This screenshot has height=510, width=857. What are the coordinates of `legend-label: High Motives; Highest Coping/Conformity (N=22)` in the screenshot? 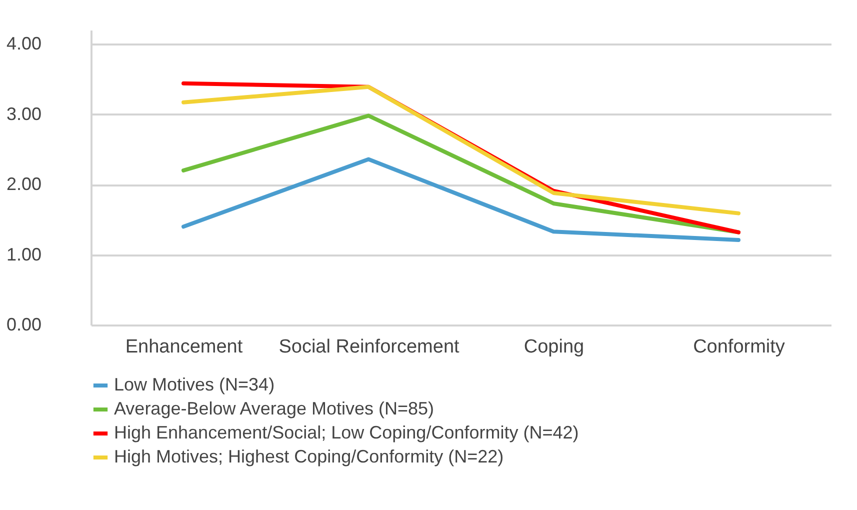 It's located at (309, 456).